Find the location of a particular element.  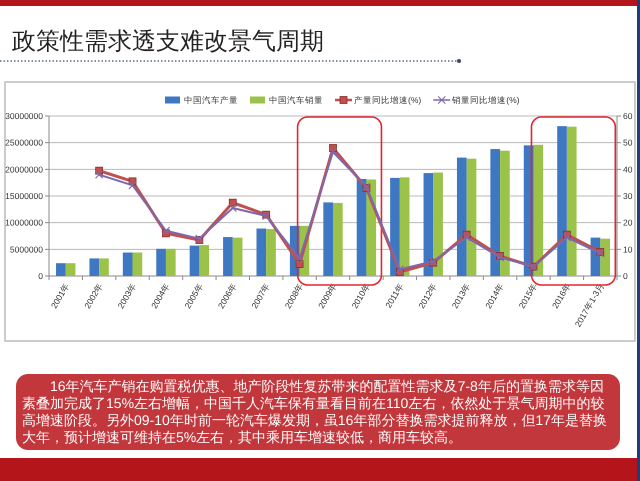

text: 16年汽车产销在购置税优惠、地产阶段性复苏带来的配置性需求及7-8年后的置换需求等因素叠加完成了15%左右增幅，中国千人汽车保有量看目前在110左右，依然处于景气周期中的较高增速阶段。另外09-10年时前一轮汽车爆发期，虽16年部分替换需求提前释放，但17年是替换大年，预计增速可维持在5%左右，其中乘用车增速较低，商用车较高。 is located at coordinates (315, 412).